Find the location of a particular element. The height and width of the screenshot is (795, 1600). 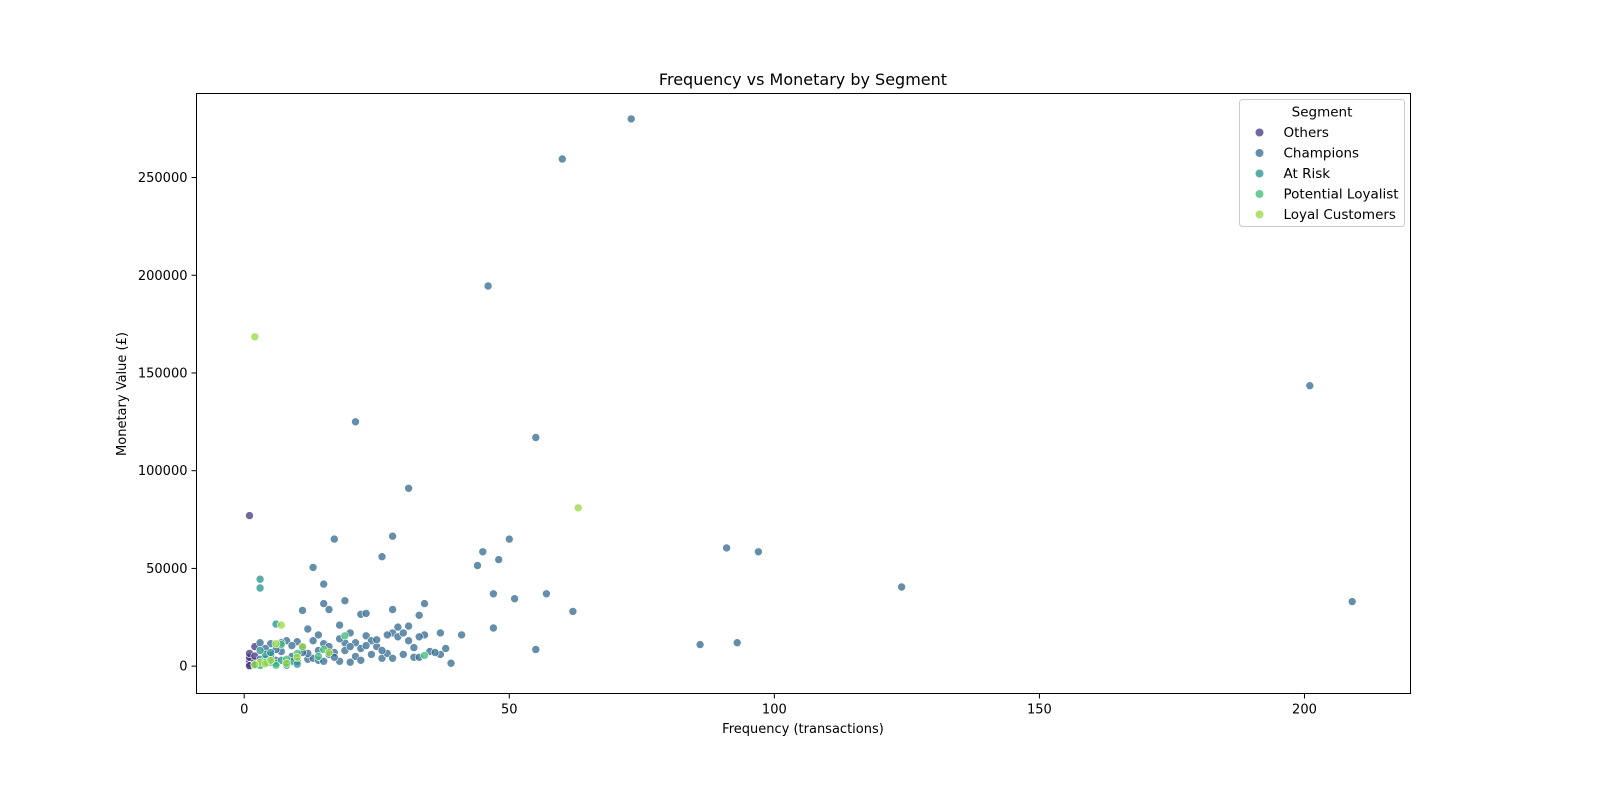

y-tick-label: 0 is located at coordinates (183, 667).